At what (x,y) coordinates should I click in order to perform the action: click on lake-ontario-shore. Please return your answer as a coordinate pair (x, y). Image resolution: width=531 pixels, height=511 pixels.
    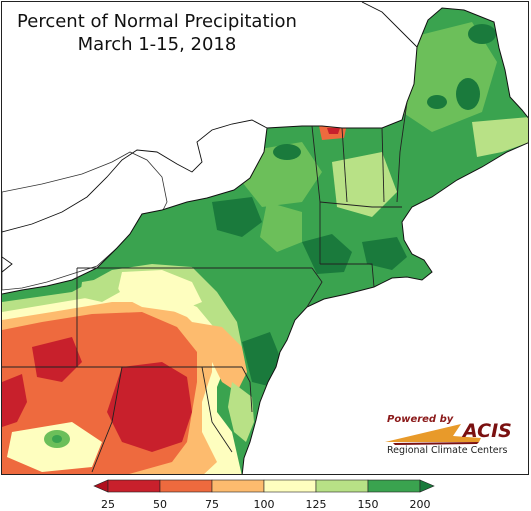
    Looking at the image, I should click on (135, 176).